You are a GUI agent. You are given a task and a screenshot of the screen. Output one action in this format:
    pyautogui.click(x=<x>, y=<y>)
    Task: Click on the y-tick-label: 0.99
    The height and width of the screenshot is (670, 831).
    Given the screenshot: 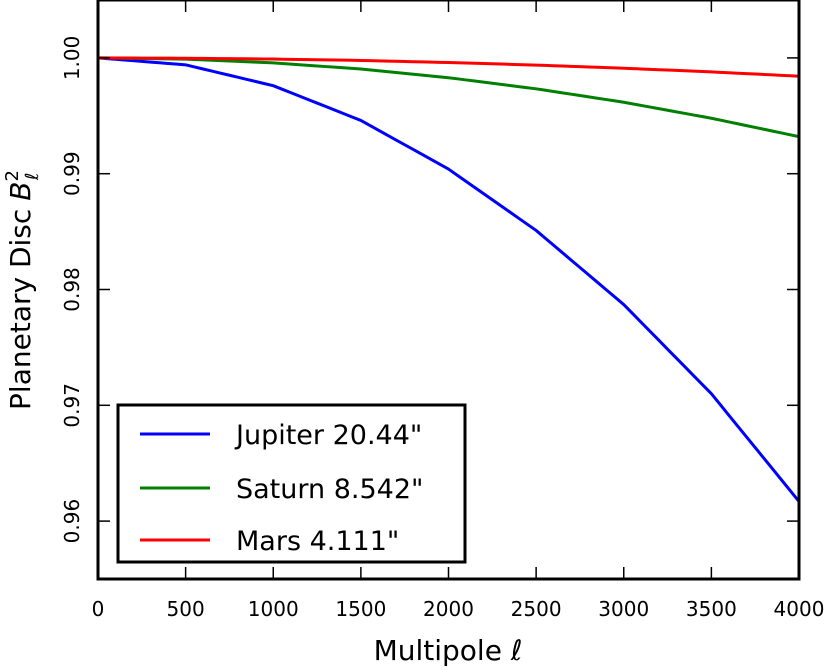 What is the action you would take?
    pyautogui.click(x=72, y=173)
    